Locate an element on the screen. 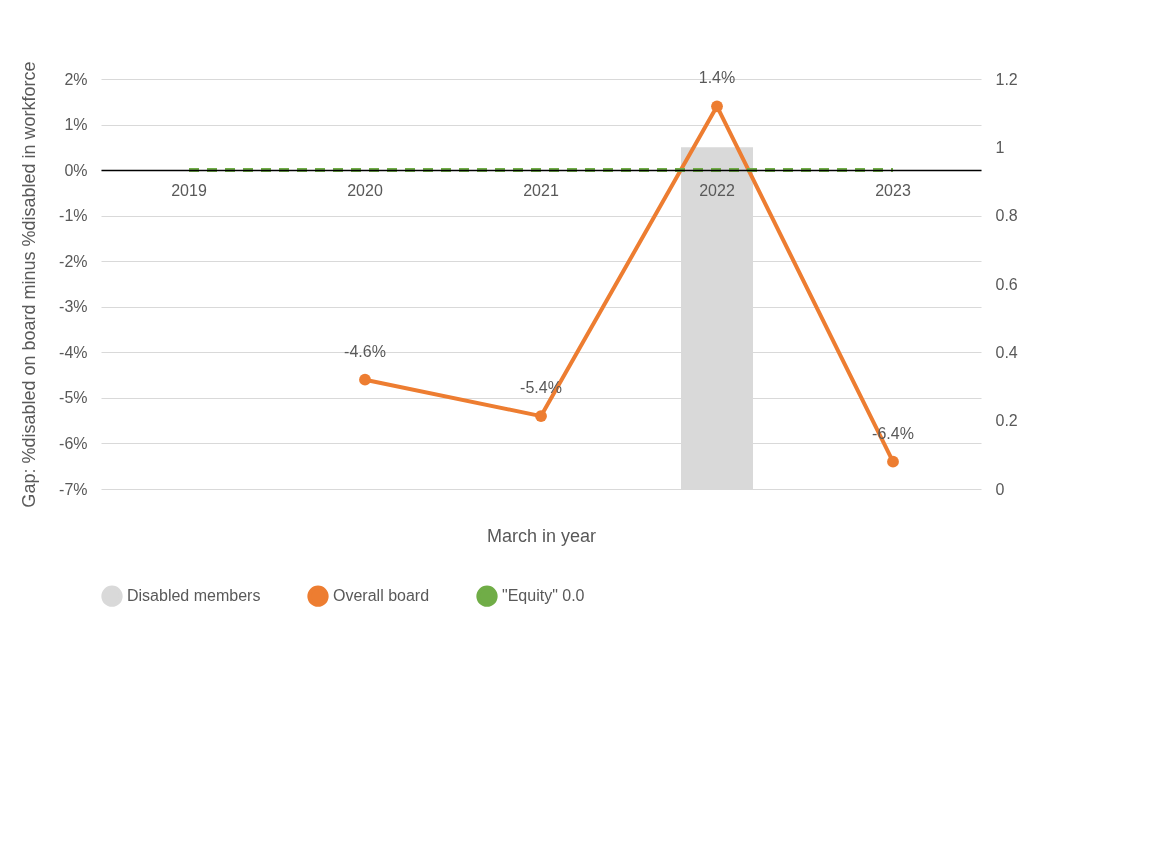  y2-tick-label: 1 is located at coordinates (1000, 147).